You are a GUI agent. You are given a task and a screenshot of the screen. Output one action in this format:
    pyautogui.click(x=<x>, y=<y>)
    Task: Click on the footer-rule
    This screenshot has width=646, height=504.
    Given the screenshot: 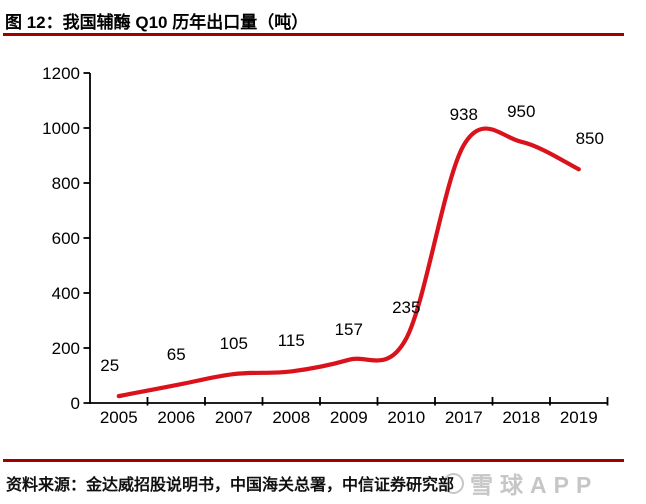 What is the action you would take?
    pyautogui.click(x=313, y=460)
    